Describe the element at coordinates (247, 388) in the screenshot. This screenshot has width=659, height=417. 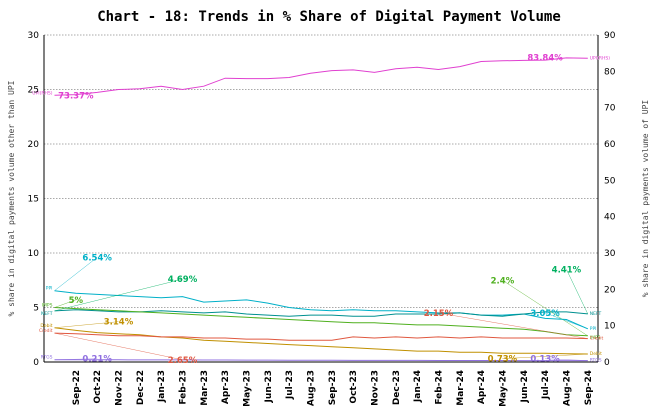
I see `x-tick-label: May-23` at that location.